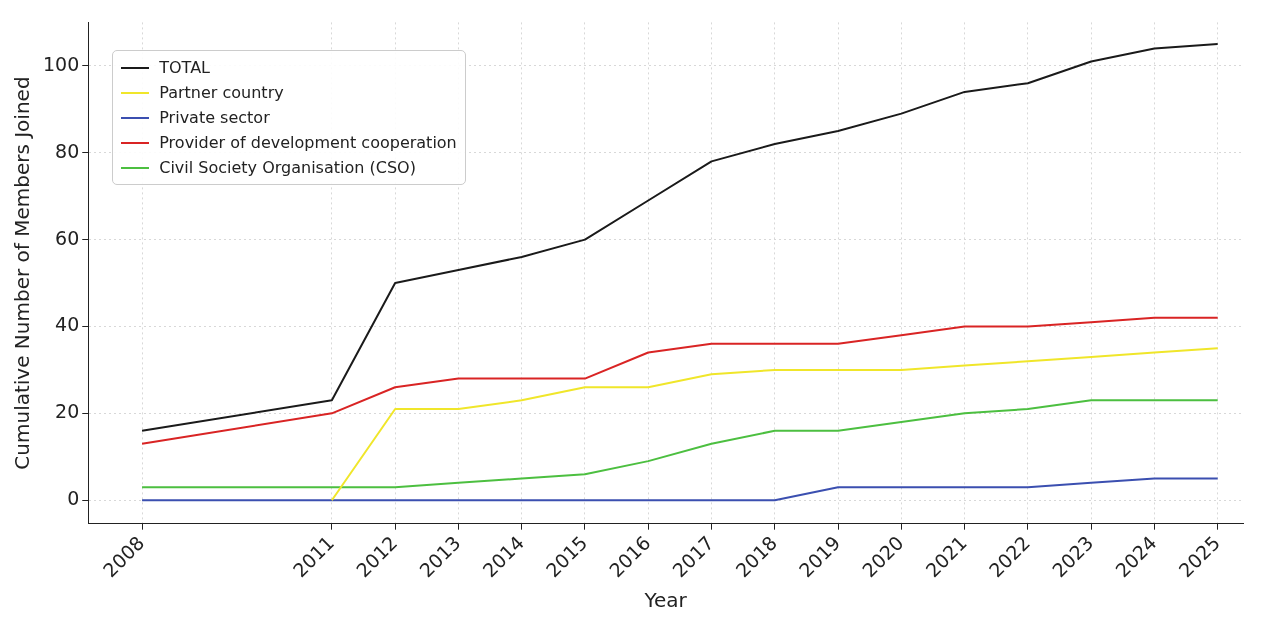  Describe the element at coordinates (67, 324) in the screenshot. I see `y-tick-label: 40` at that location.